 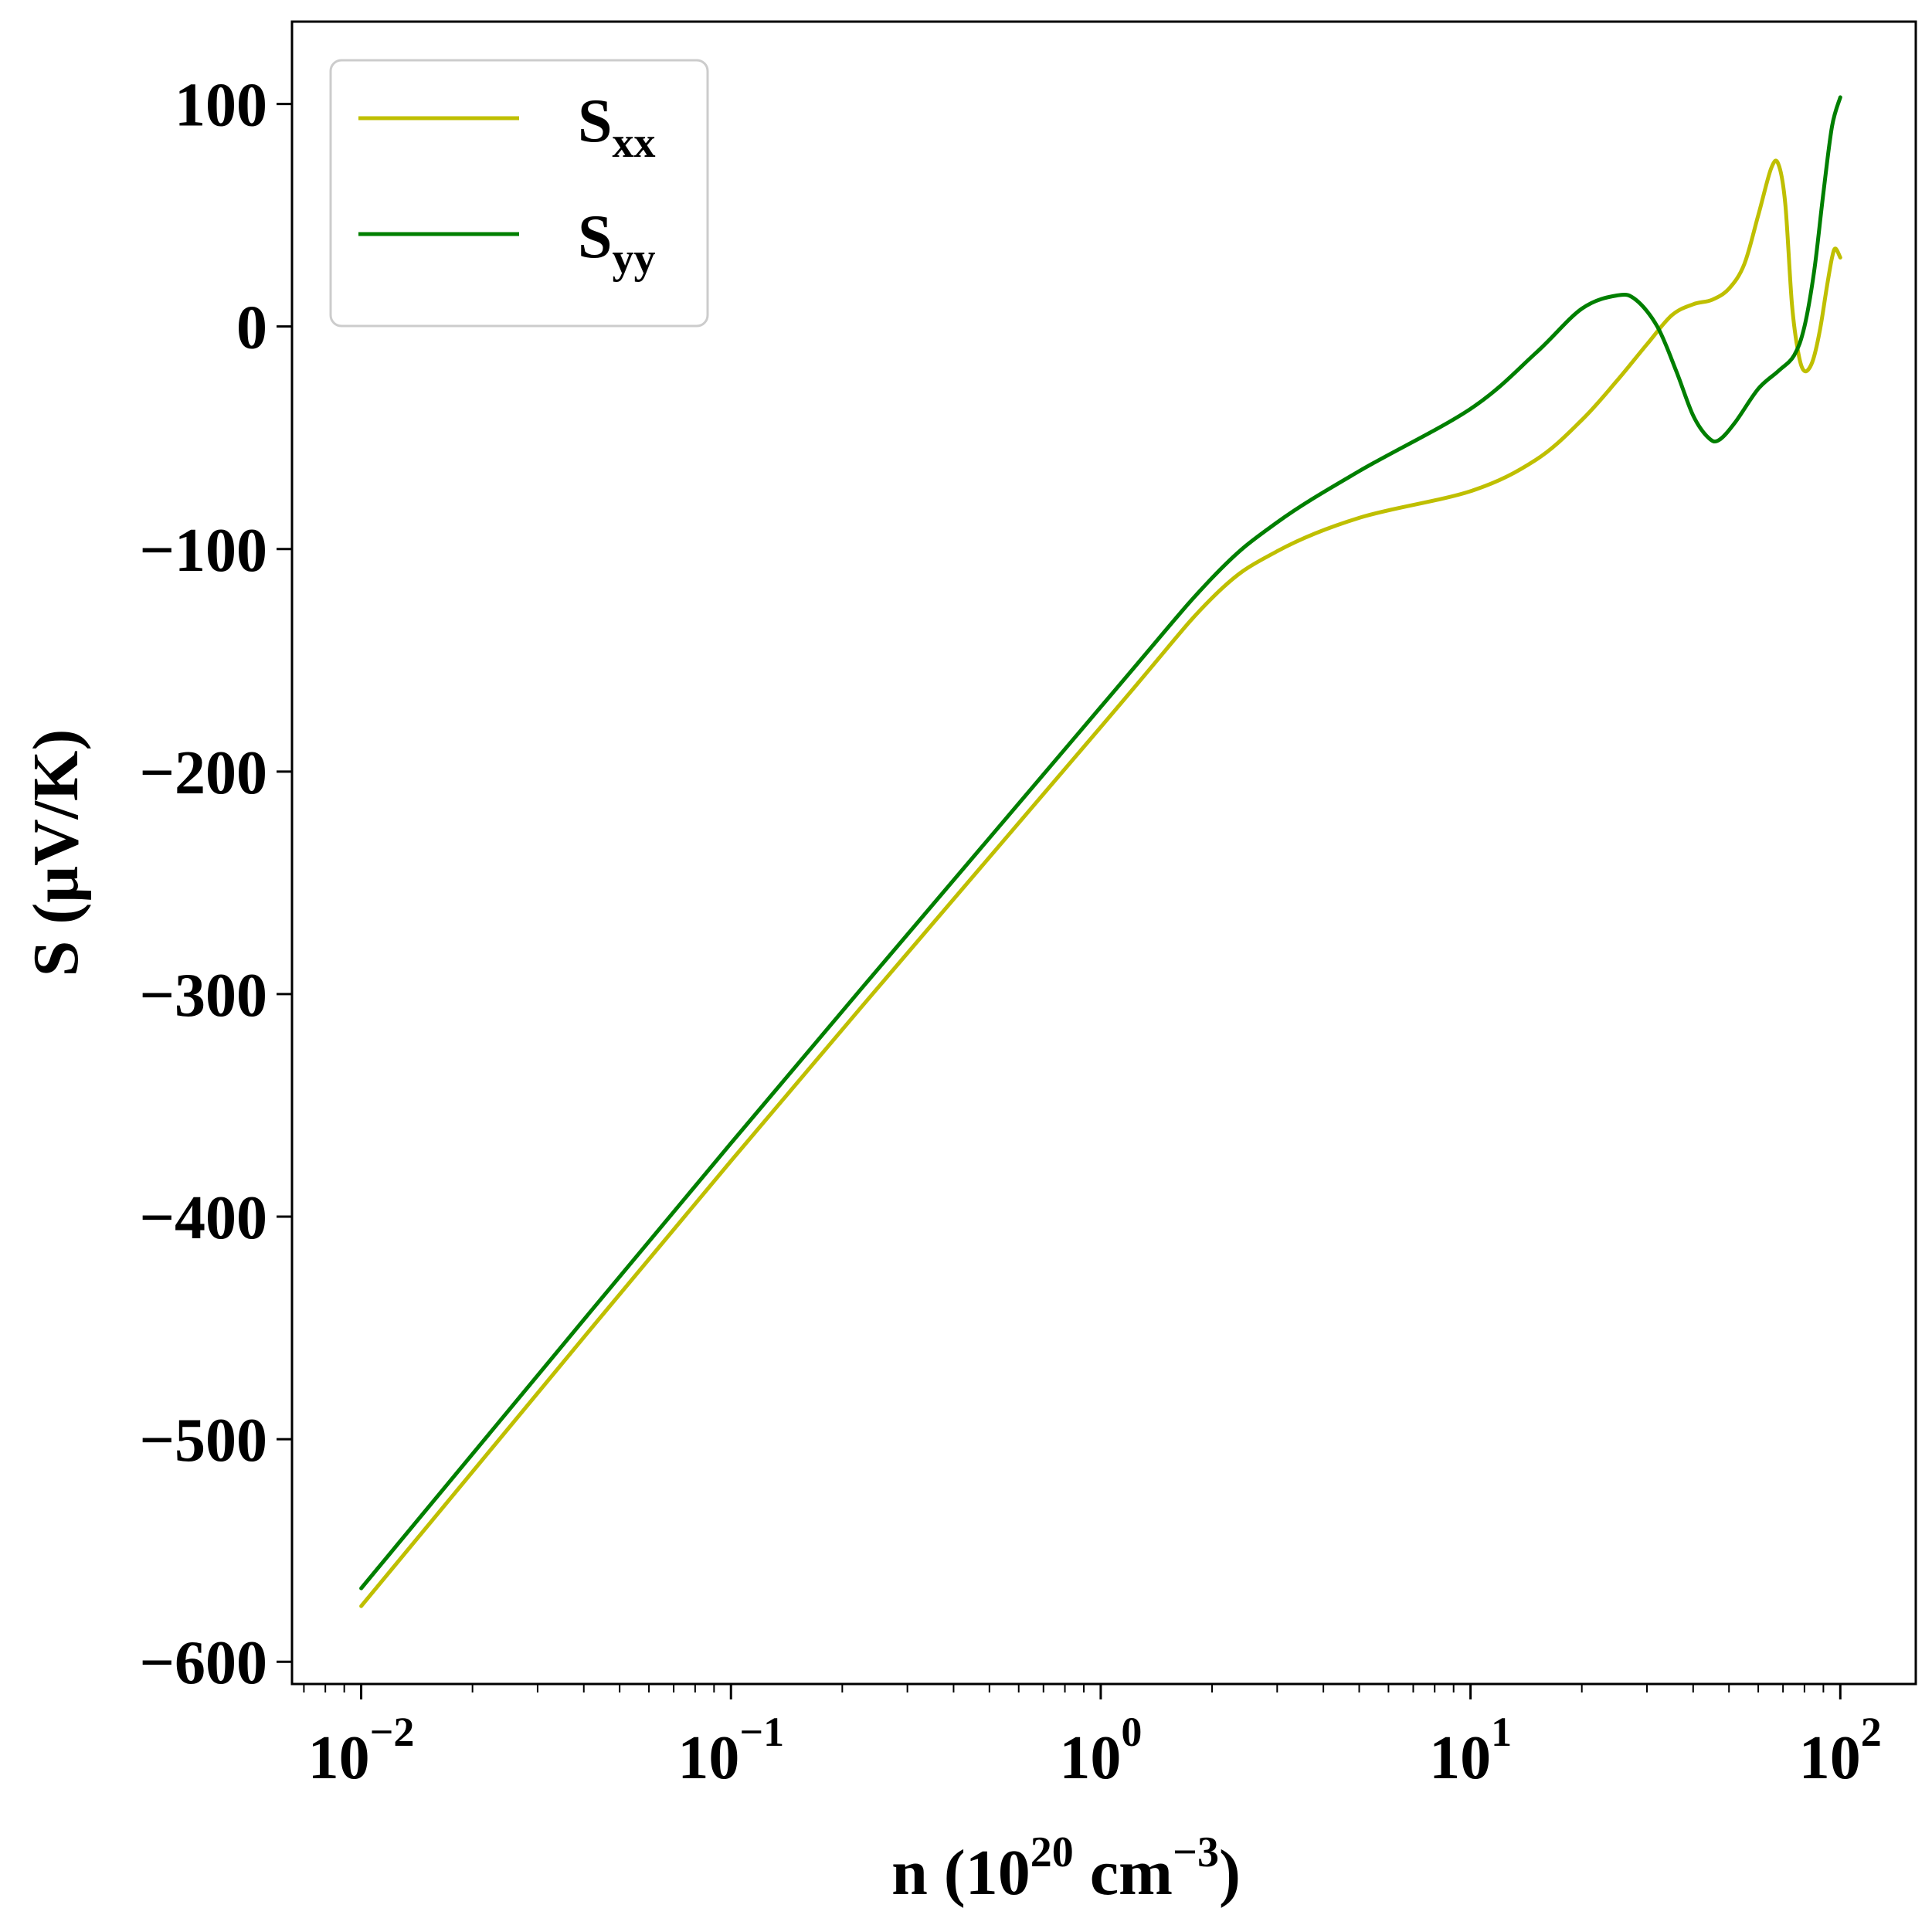 I want to click on legend: Sxx Syy, so click(x=519, y=193).